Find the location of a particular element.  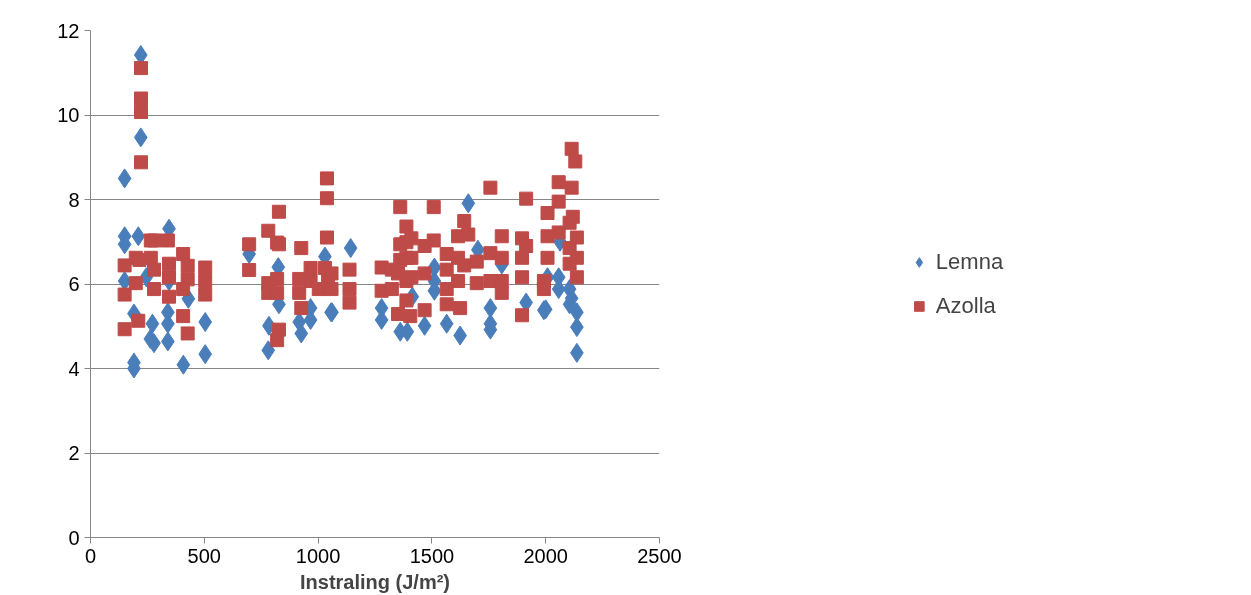

y-tick-label: 2 is located at coordinates (74, 453).